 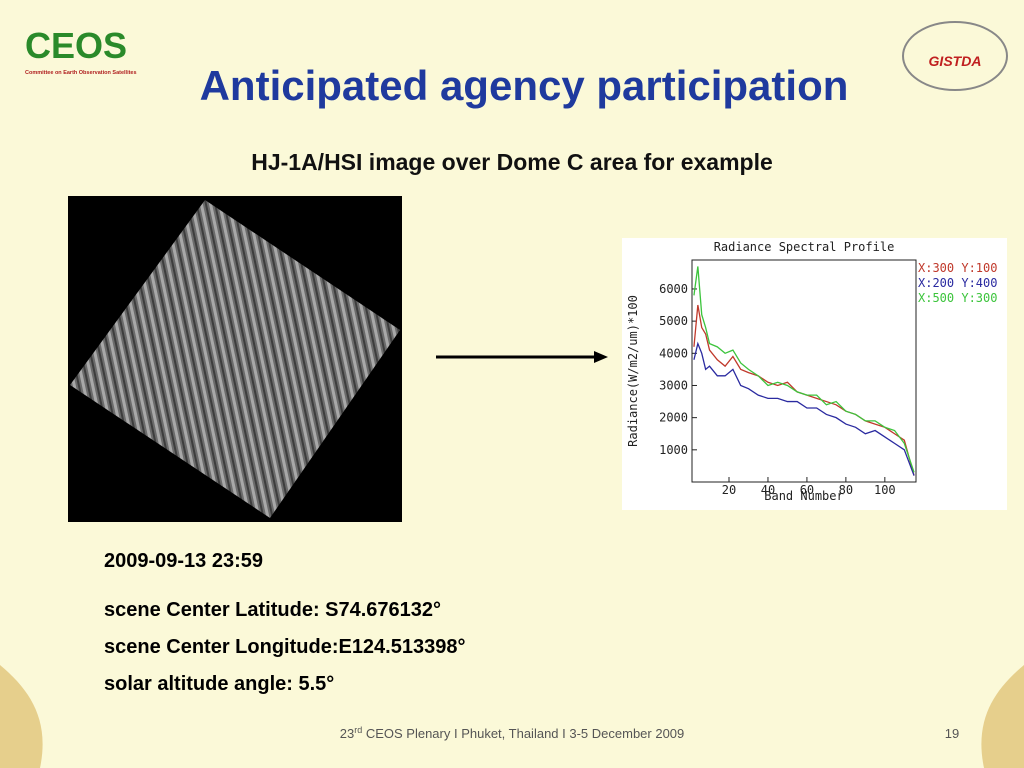 What do you see at coordinates (219, 684) in the screenshot?
I see `detail-line: solar altitude angle: 5.5°` at bounding box center [219, 684].